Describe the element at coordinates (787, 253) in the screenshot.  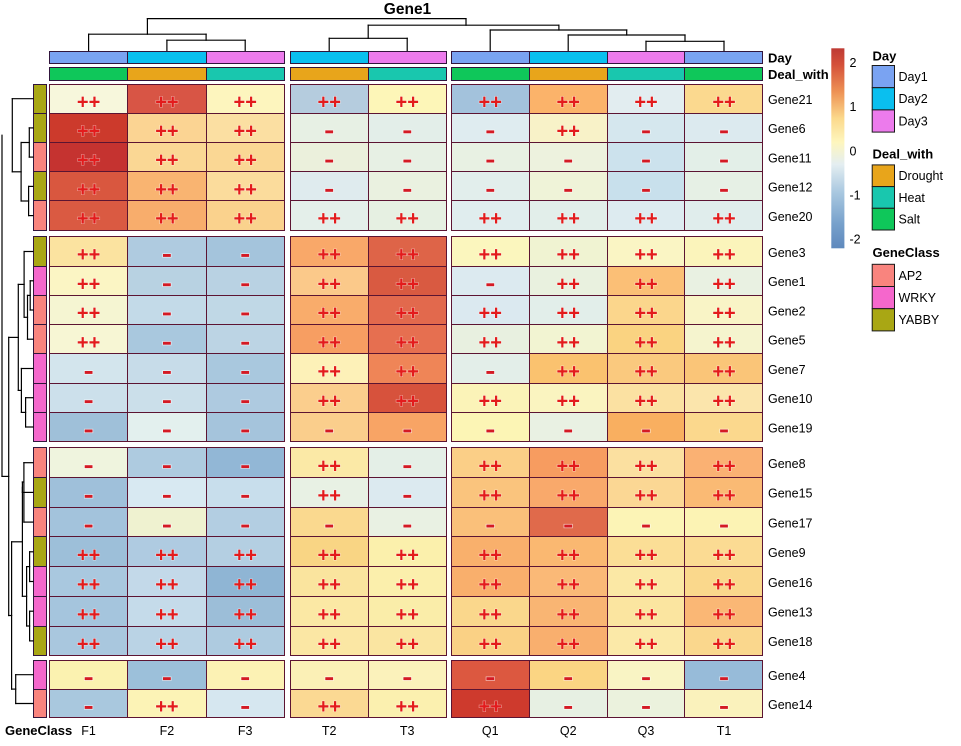
I see `svg-text: Gene3` at that location.